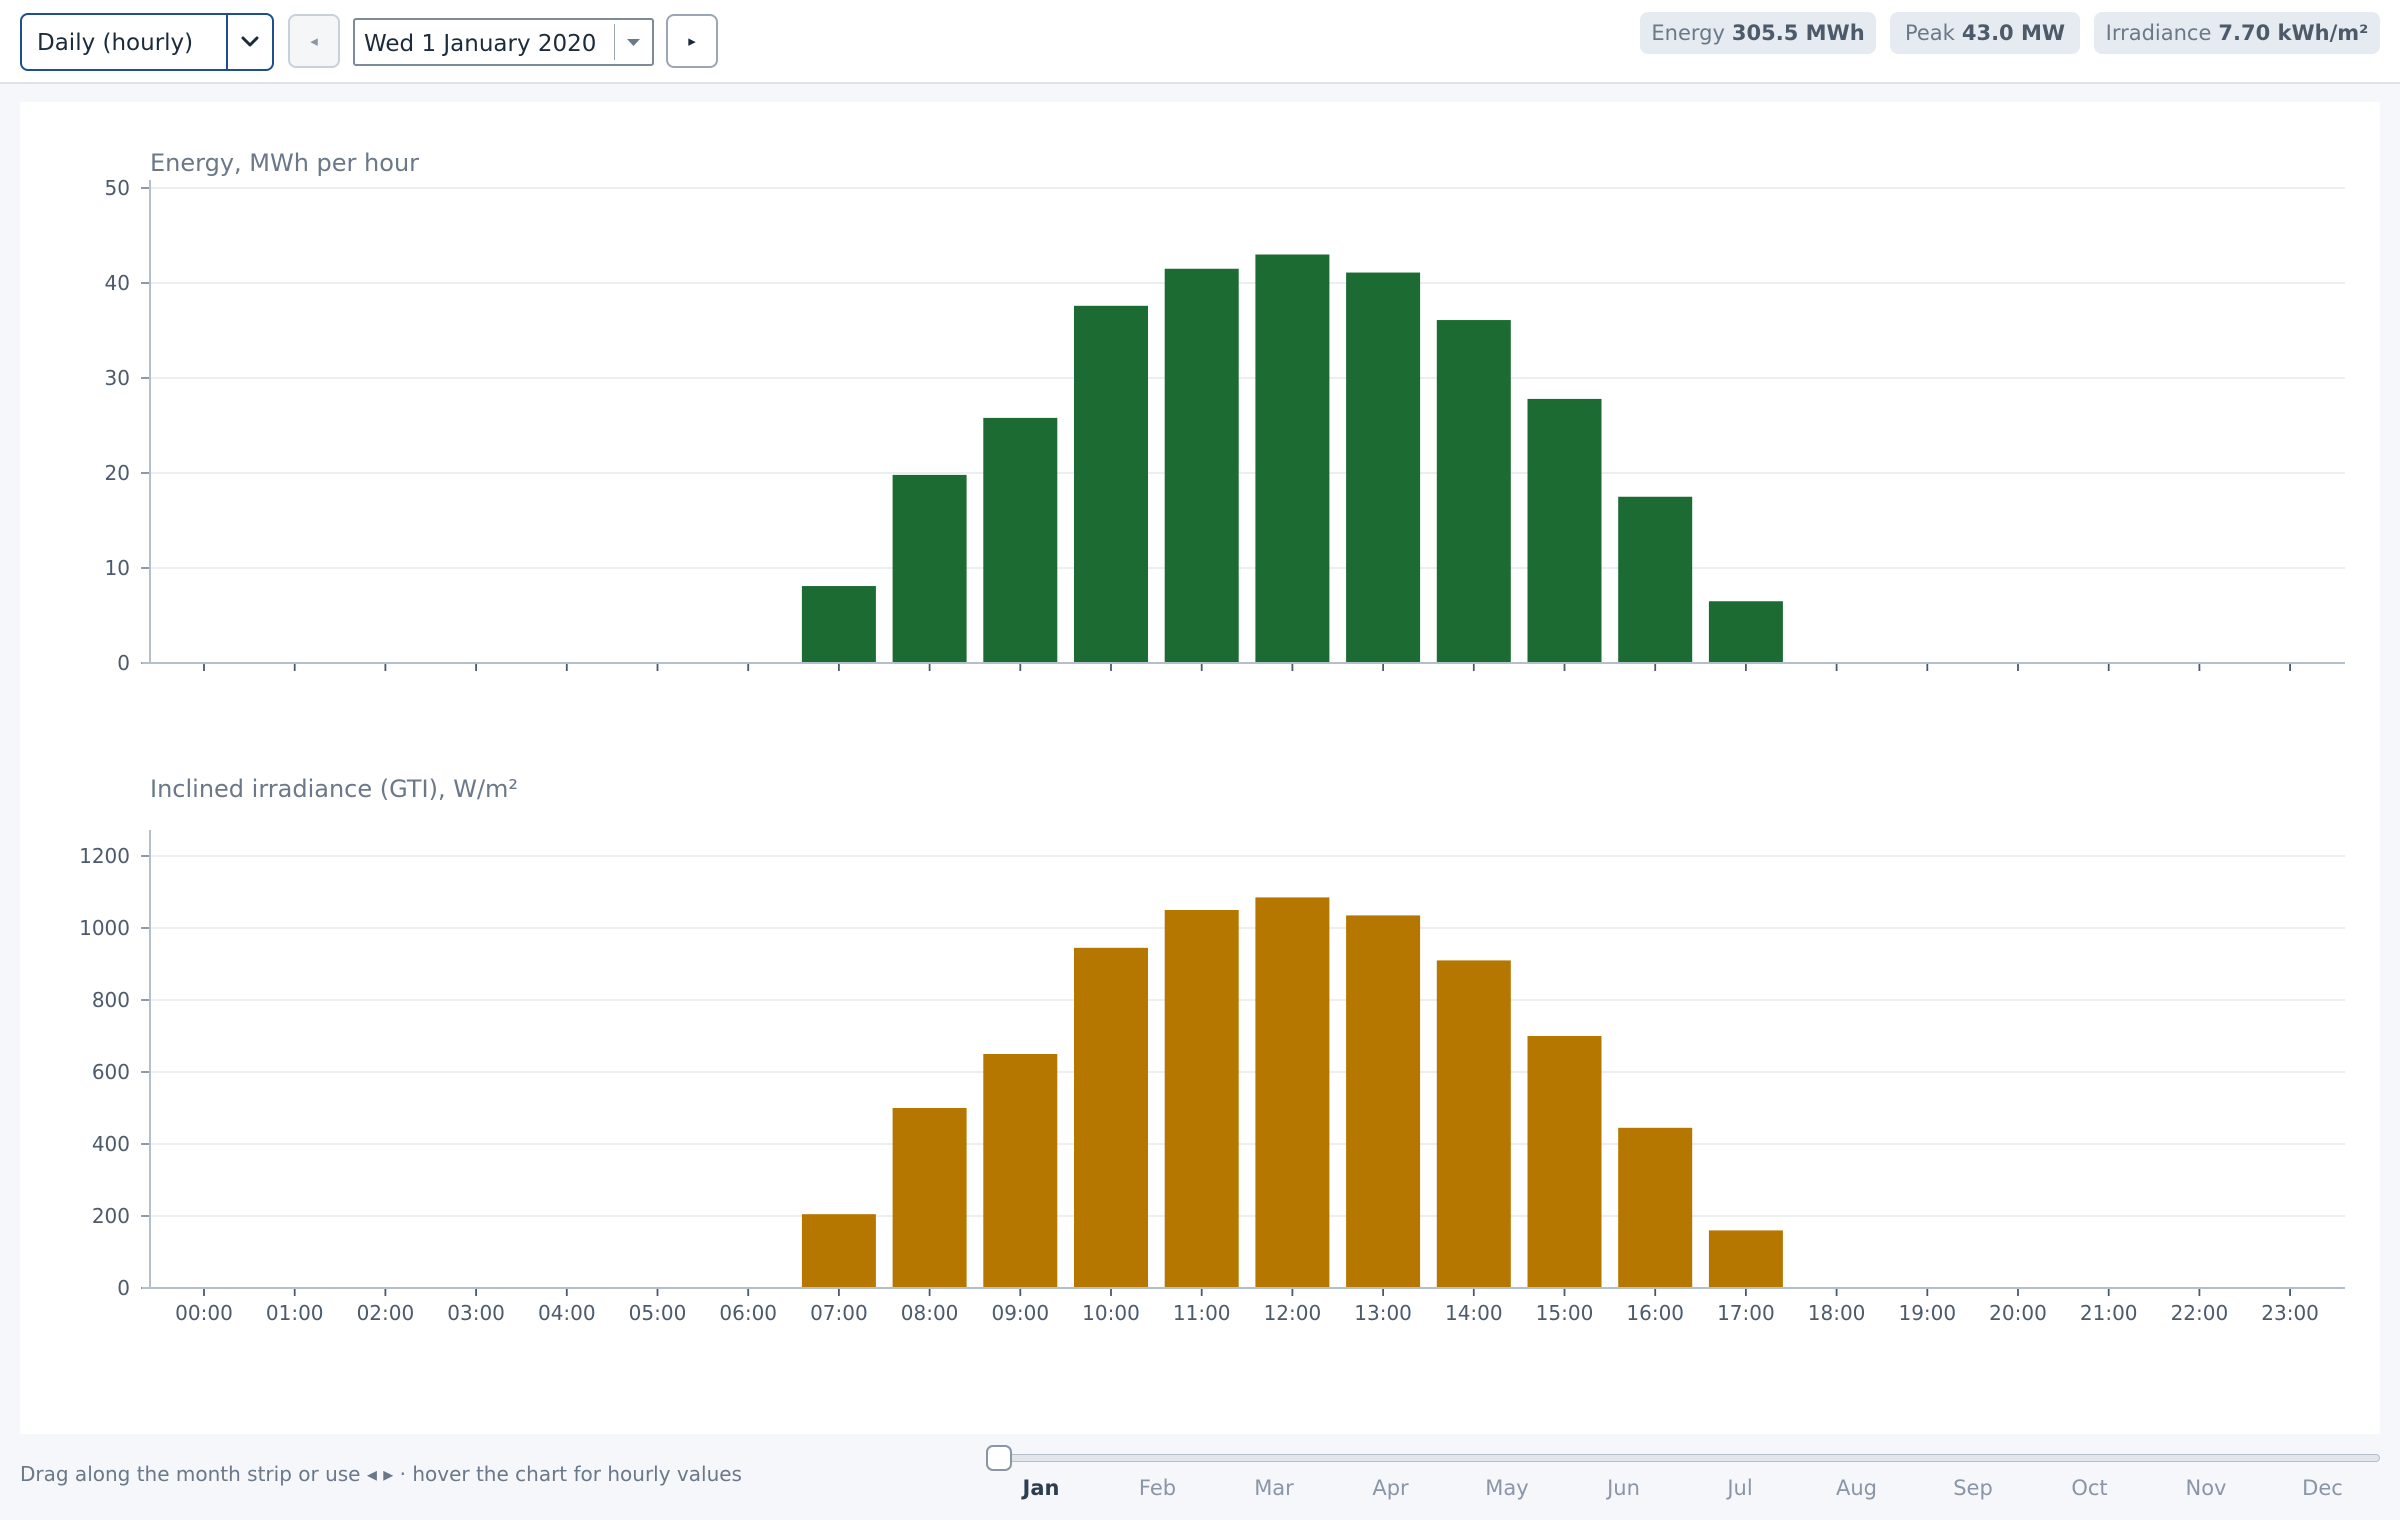 This screenshot has width=2400, height=1520. Describe the element at coordinates (2322, 1488) in the screenshot. I see `month-dec: Dec` at that location.